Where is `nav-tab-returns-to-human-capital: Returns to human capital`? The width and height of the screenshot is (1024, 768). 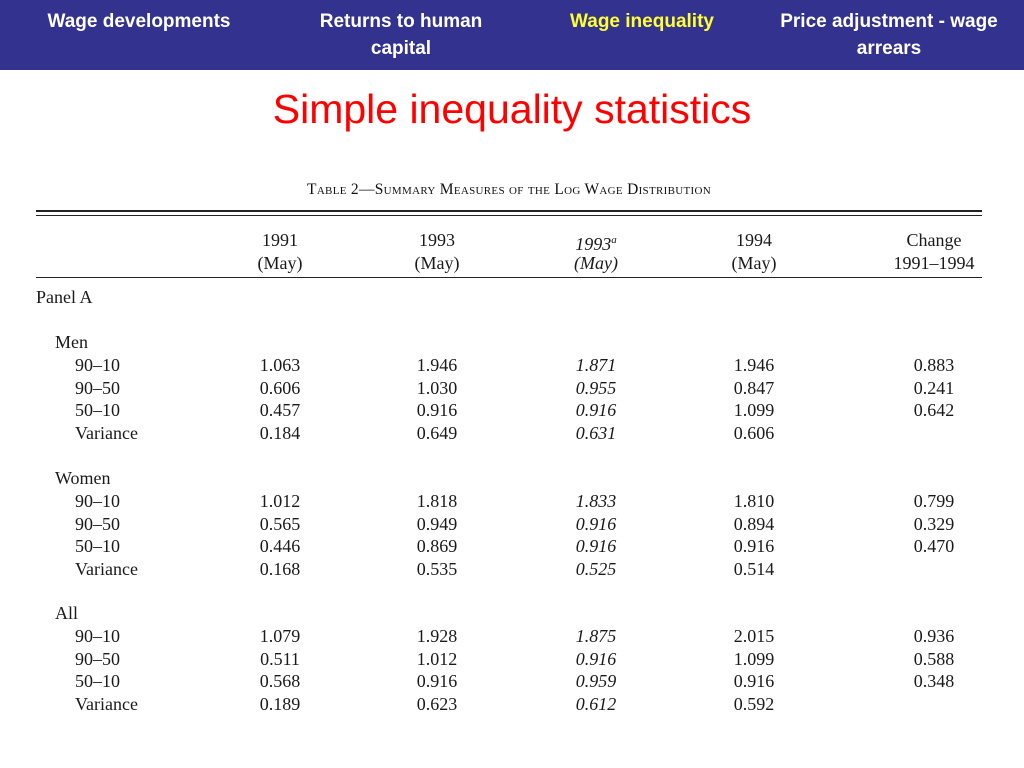 nav-tab-returns-to-human-capital: Returns to human capital is located at coordinates (401, 35).